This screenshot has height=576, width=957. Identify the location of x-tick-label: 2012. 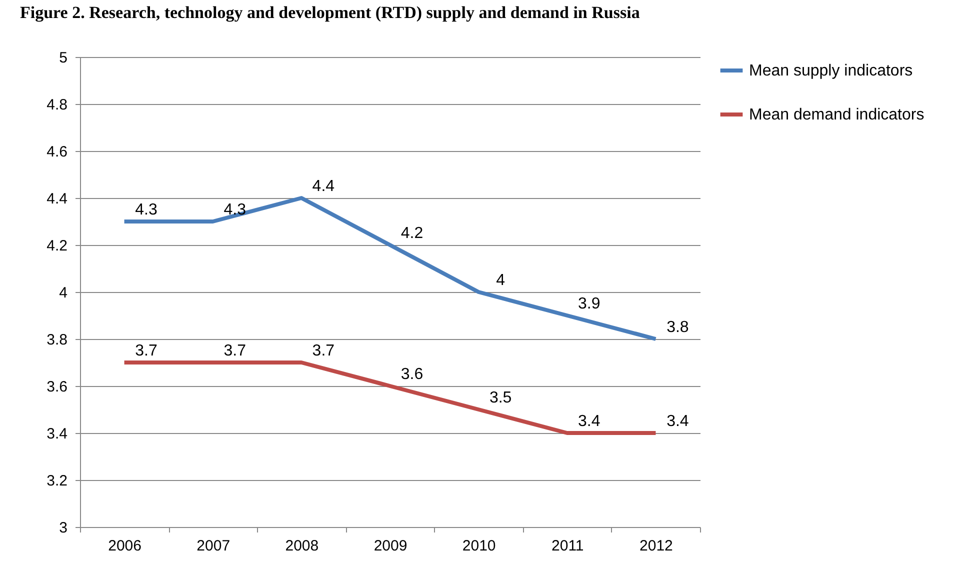
(656, 546).